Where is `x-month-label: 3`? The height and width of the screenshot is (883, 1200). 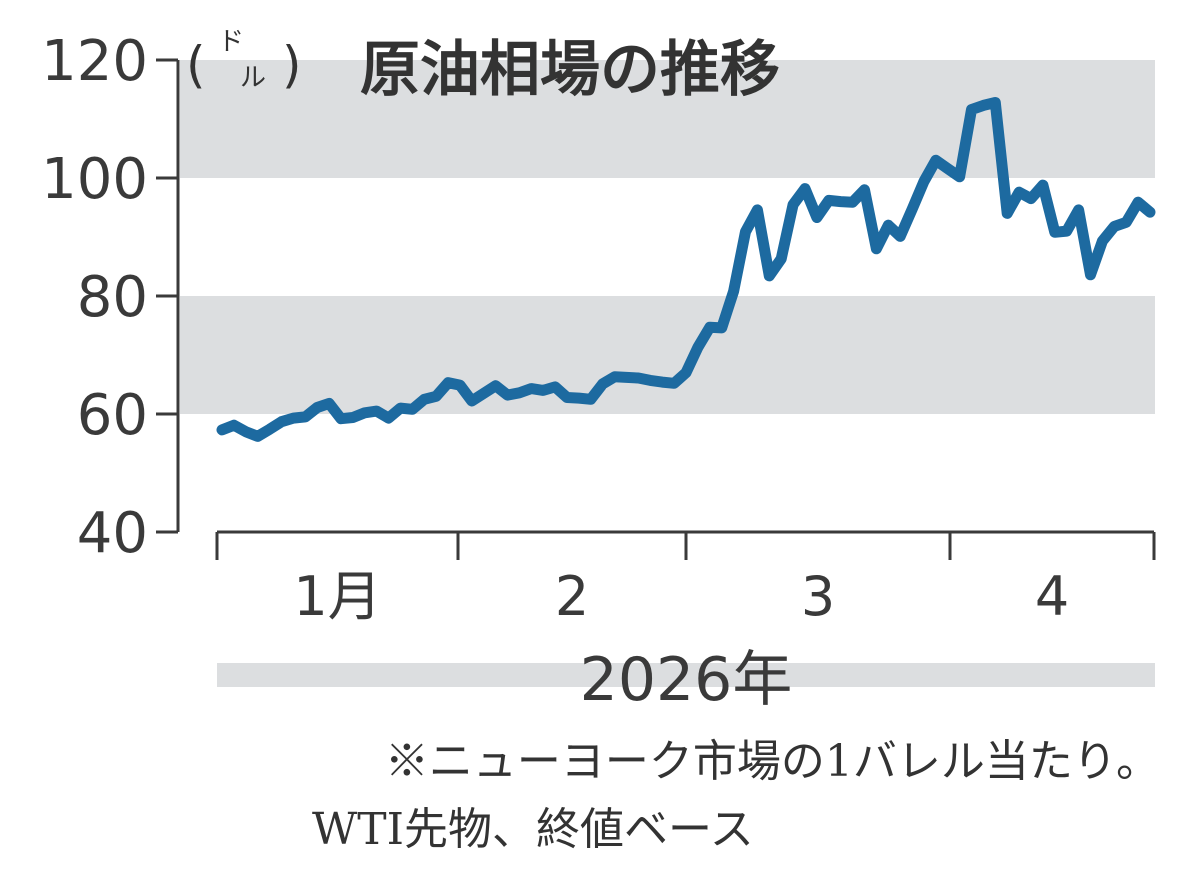 x-month-label: 3 is located at coordinates (818, 596).